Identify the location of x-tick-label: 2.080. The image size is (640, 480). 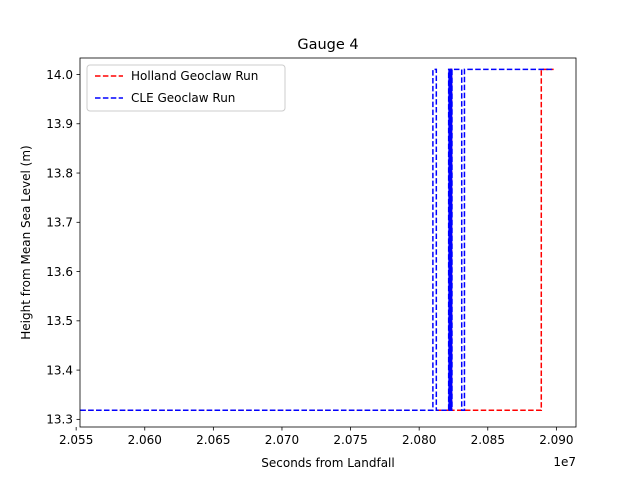
(419, 440).